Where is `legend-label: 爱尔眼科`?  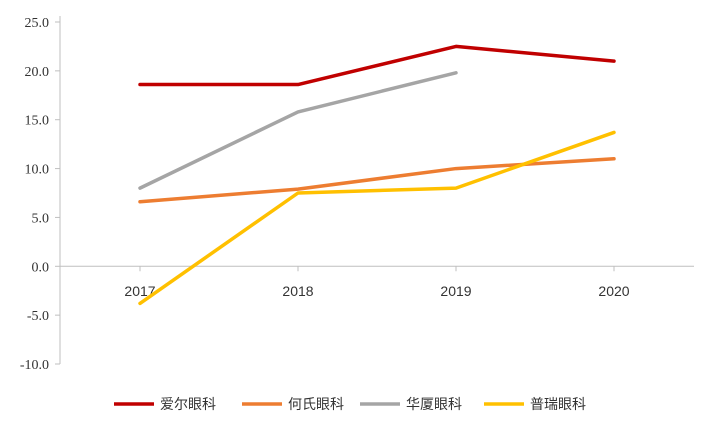
legend-label: 爱尔眼科 is located at coordinates (188, 405).